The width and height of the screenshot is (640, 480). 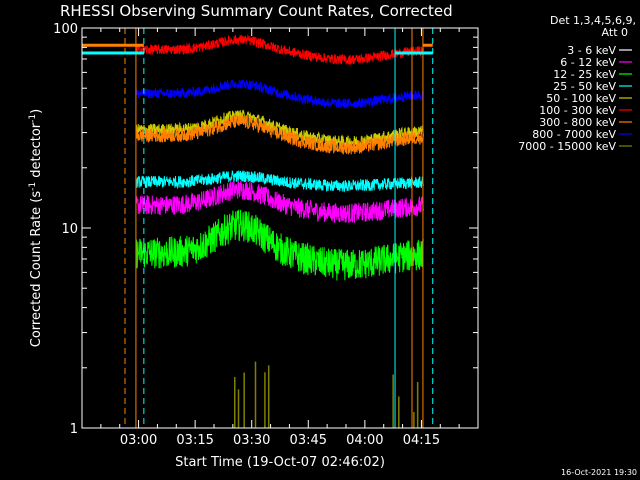 I want to click on y-axis-label-sup2: -1, so click(x=33, y=118).